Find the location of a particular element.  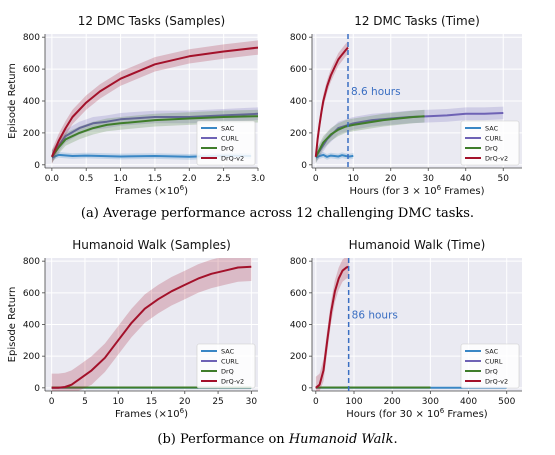

chart-title: 12 DMC Tasks (Samples) is located at coordinates (151, 21).